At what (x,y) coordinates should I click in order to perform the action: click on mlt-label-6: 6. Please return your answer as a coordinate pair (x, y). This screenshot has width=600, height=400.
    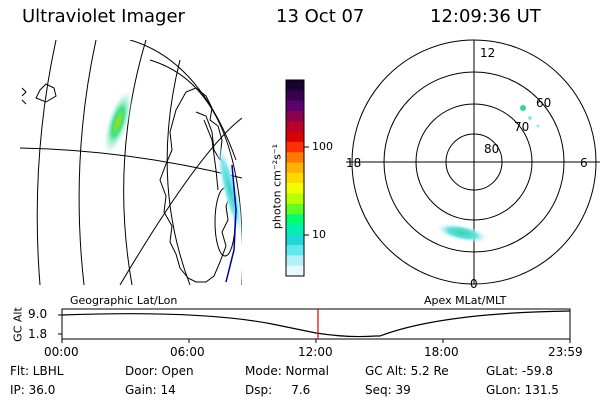
    Looking at the image, I should click on (584, 163).